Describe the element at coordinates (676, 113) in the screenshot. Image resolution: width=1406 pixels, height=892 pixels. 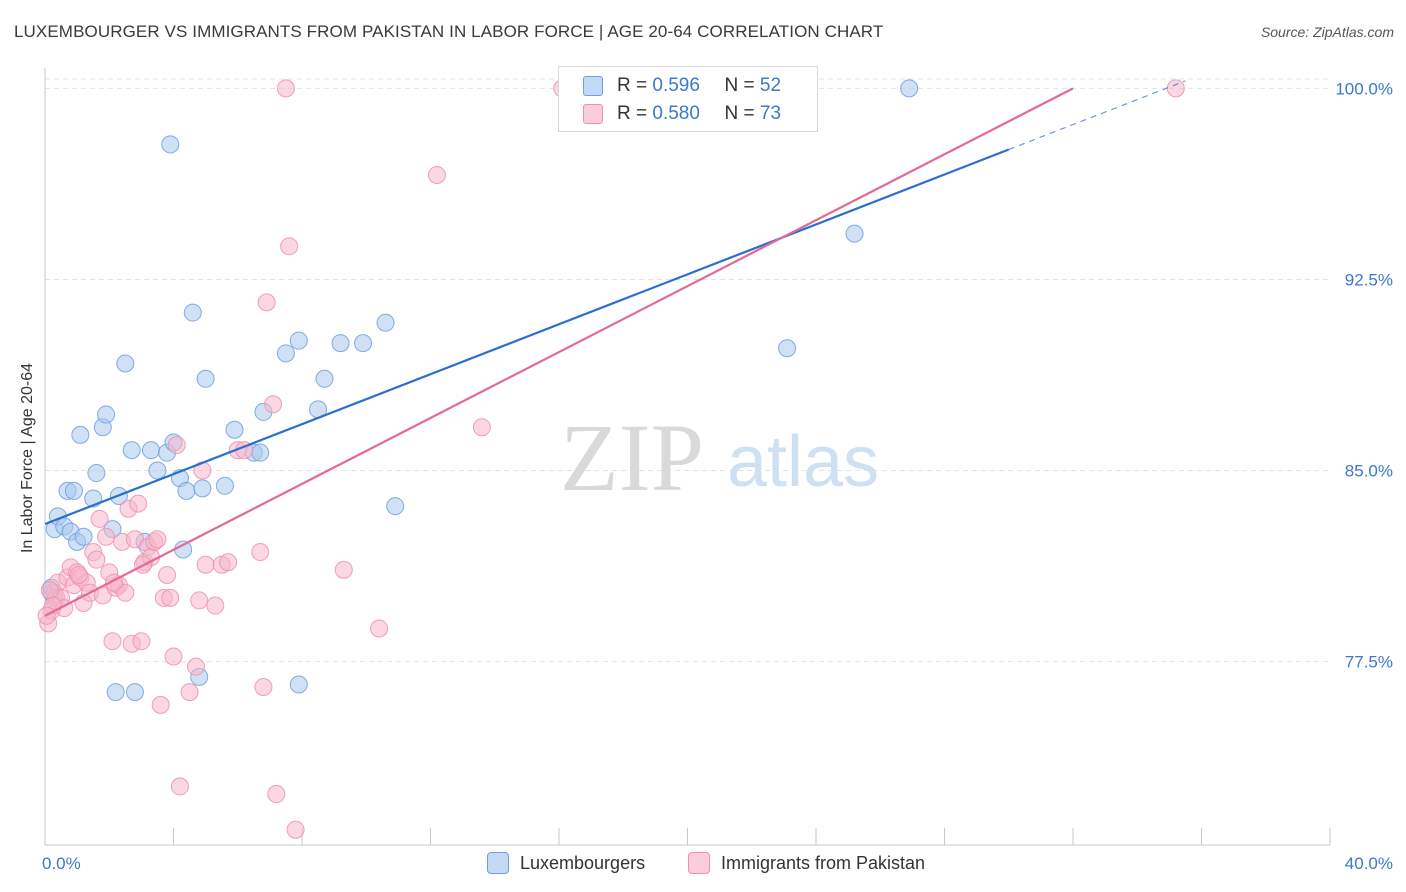
I see `r-value: 0.580` at that location.